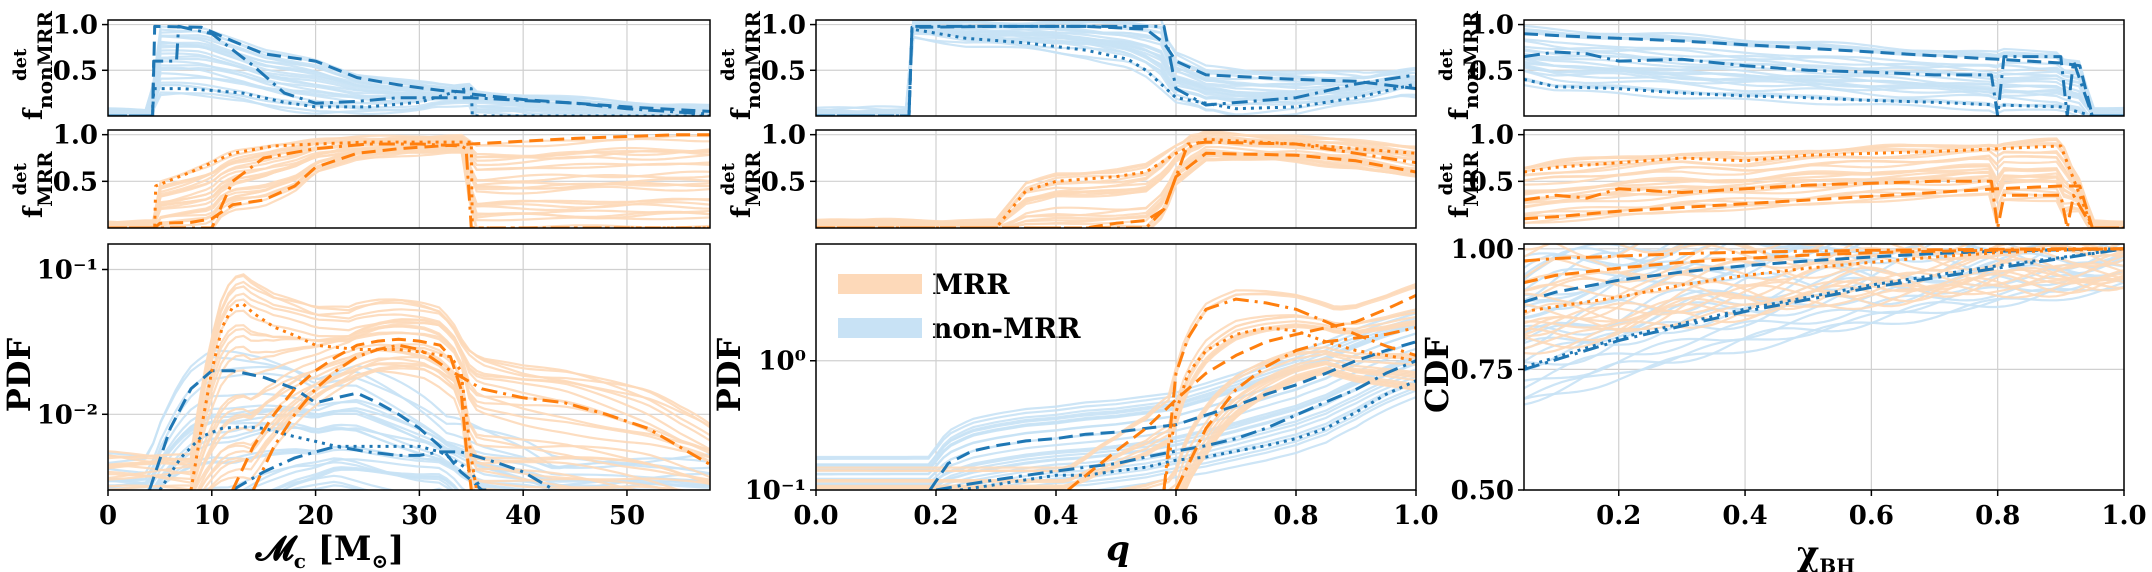 This screenshot has width=2152, height=572. Describe the element at coordinates (330, 550) in the screenshot. I see `xlabel-mc: 𝓜c [M⊙]` at that location.